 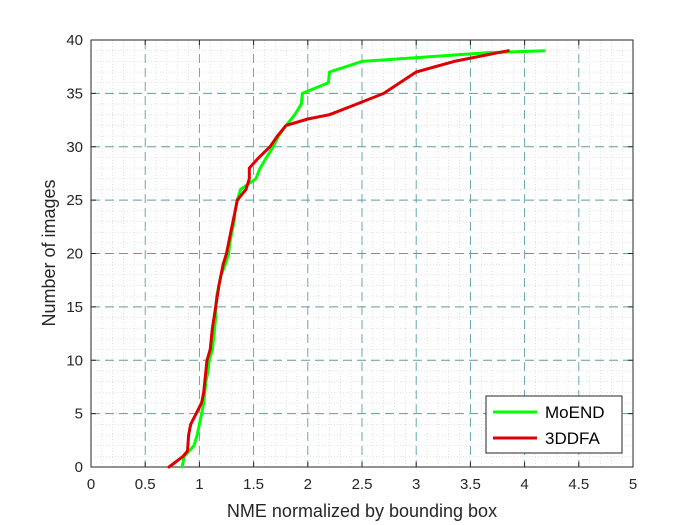 I want to click on legend-label-moend: MoEND, so click(x=575, y=412).